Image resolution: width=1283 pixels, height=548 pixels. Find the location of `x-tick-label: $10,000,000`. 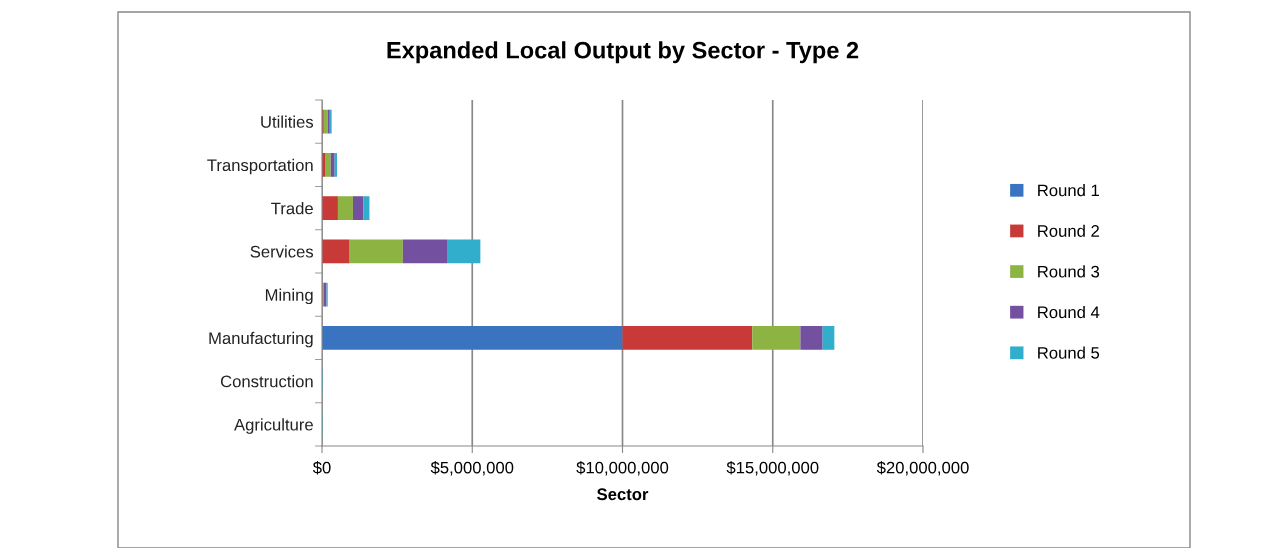

x-tick-label: $10,000,000 is located at coordinates (622, 468).